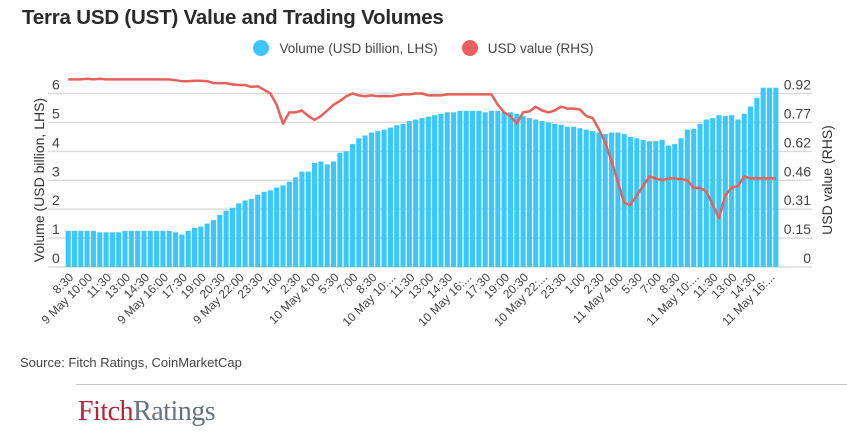 The image size is (847, 432). I want to click on legend-item-usd-value: USD value (RHS), so click(527, 48).